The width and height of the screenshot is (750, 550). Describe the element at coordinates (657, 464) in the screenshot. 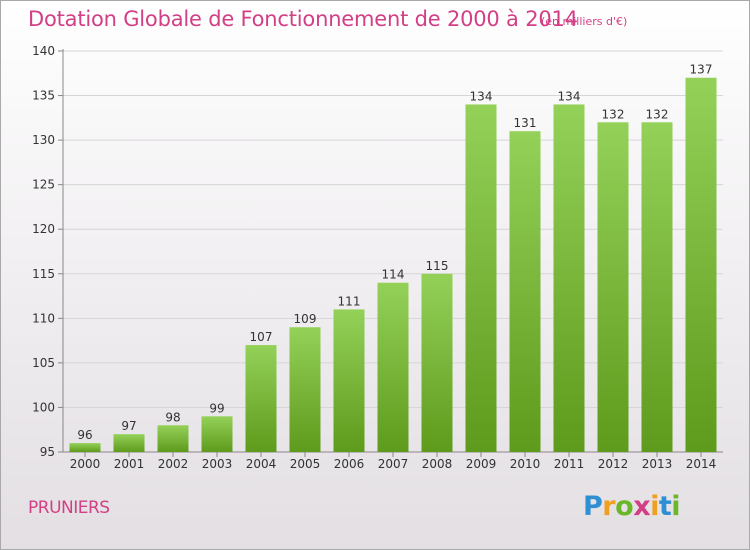

I see `x-tick-label: 2013` at that location.